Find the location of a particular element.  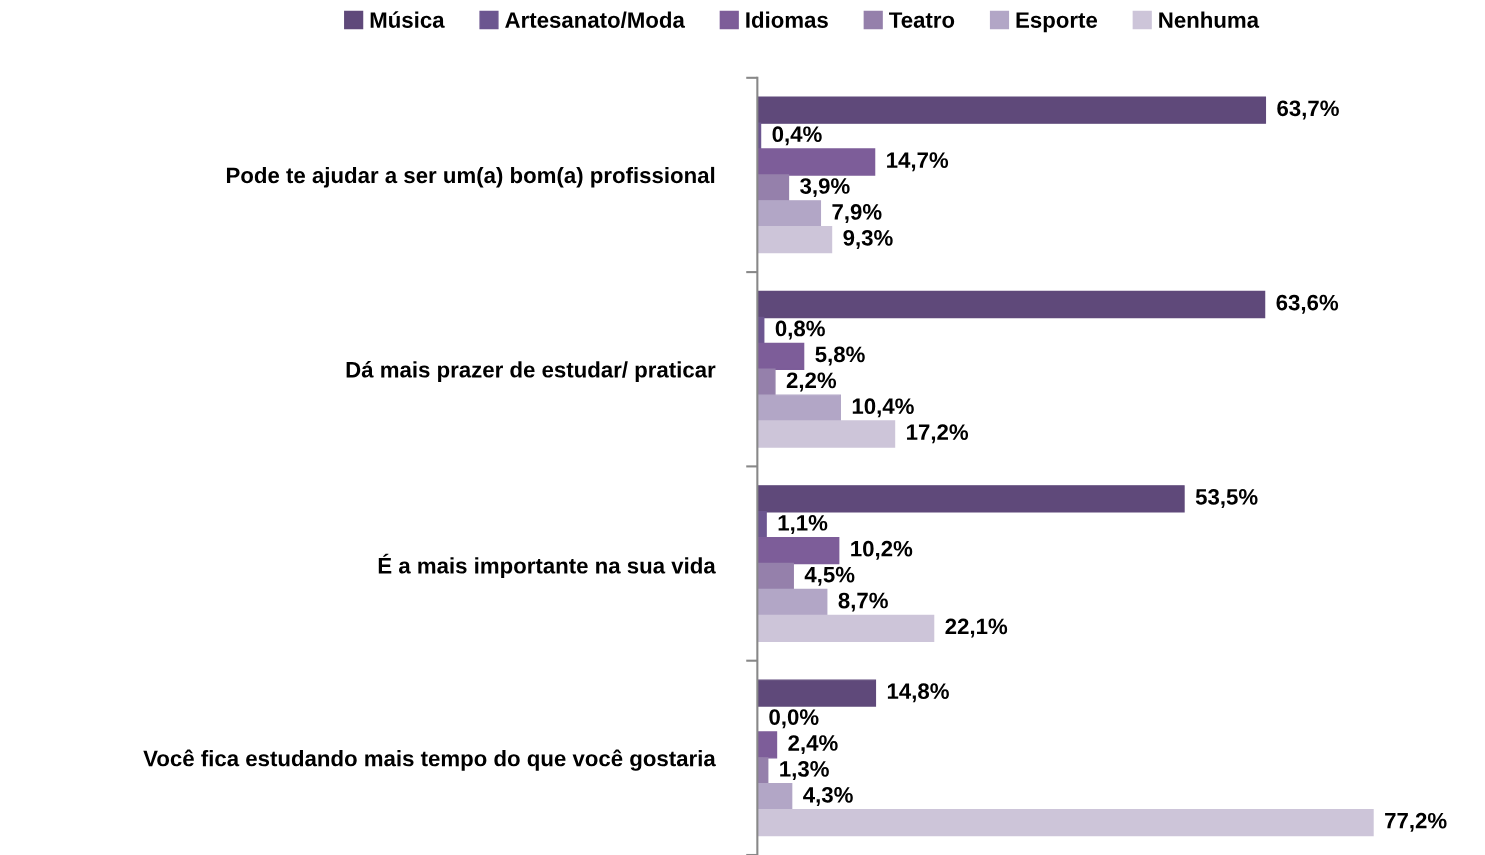

legend-label: Esporte is located at coordinates (1057, 22).